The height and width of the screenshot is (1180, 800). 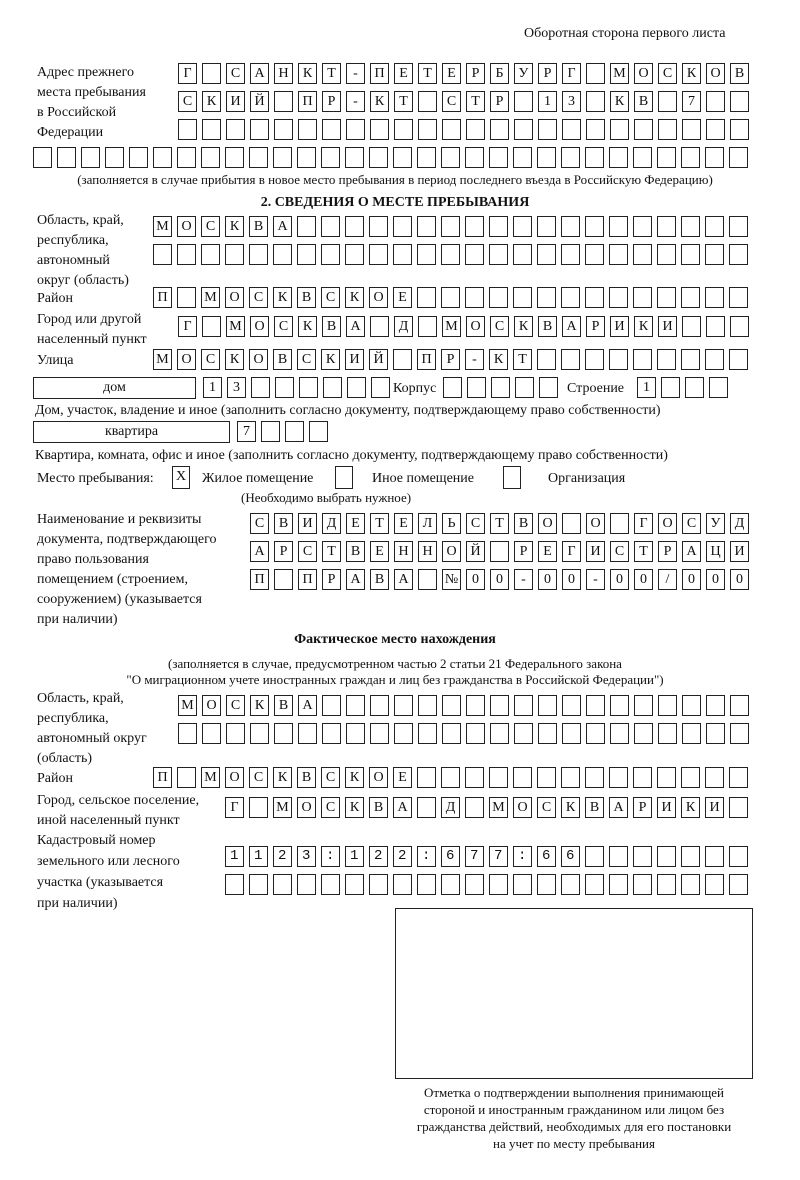 I want to click on char-cell: №, so click(x=451, y=579).